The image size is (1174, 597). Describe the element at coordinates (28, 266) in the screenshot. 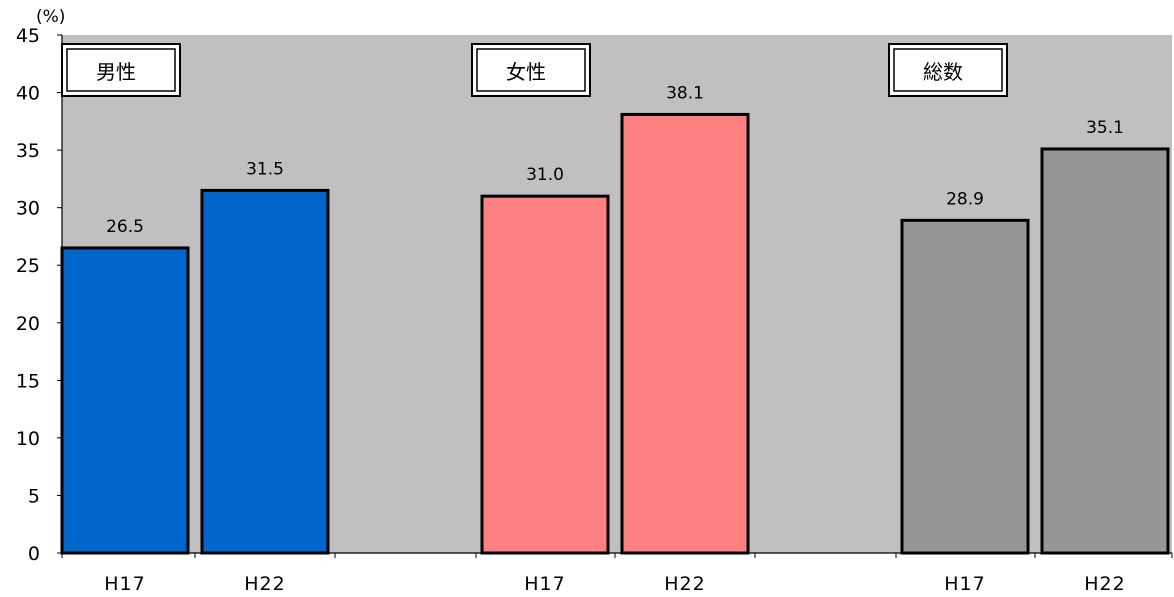

I see `y-tick-label: 25` at that location.